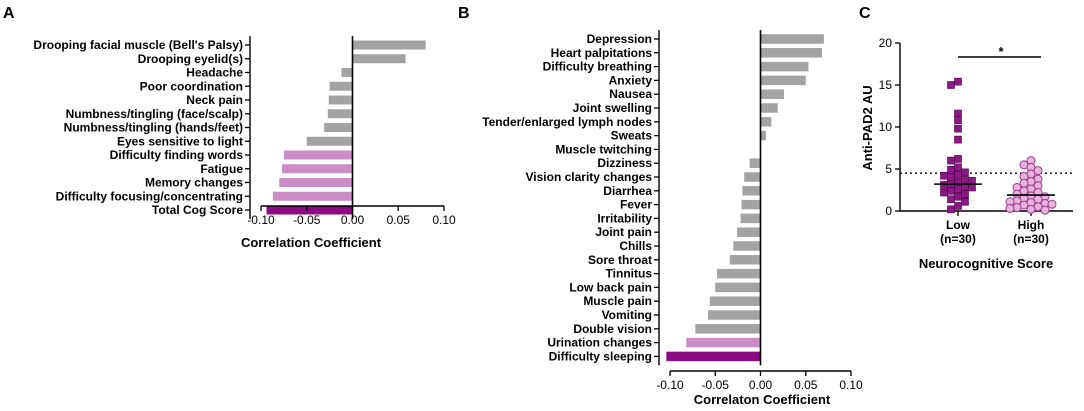  What do you see at coordinates (599, 343) in the screenshot?
I see `category-label: Urination changes` at bounding box center [599, 343].